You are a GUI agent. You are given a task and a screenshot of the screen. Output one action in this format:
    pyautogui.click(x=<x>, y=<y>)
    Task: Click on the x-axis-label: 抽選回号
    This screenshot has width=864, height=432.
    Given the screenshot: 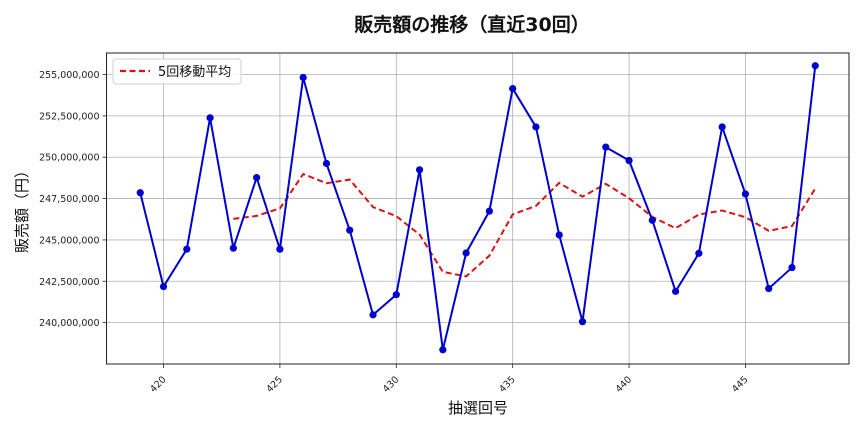 What is the action you would take?
    pyautogui.click(x=478, y=408)
    